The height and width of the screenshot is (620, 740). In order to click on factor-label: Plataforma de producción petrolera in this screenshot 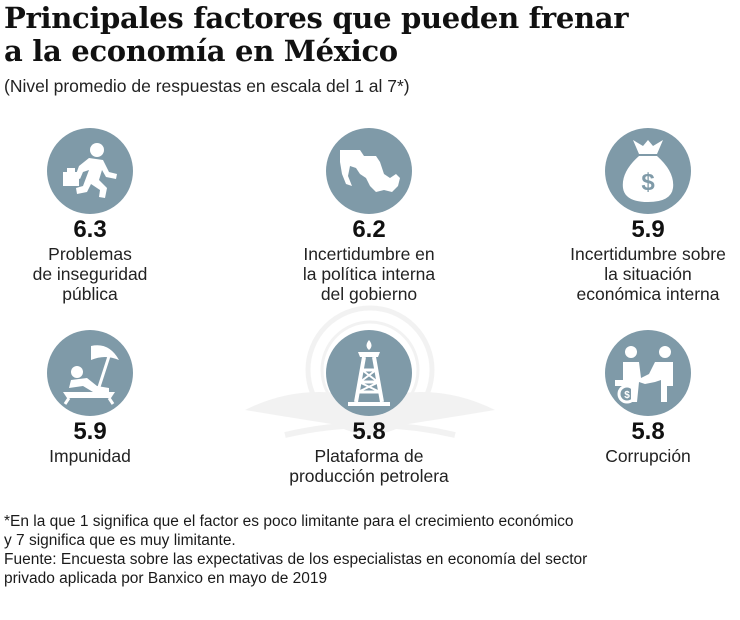, I will do `click(369, 466)`.